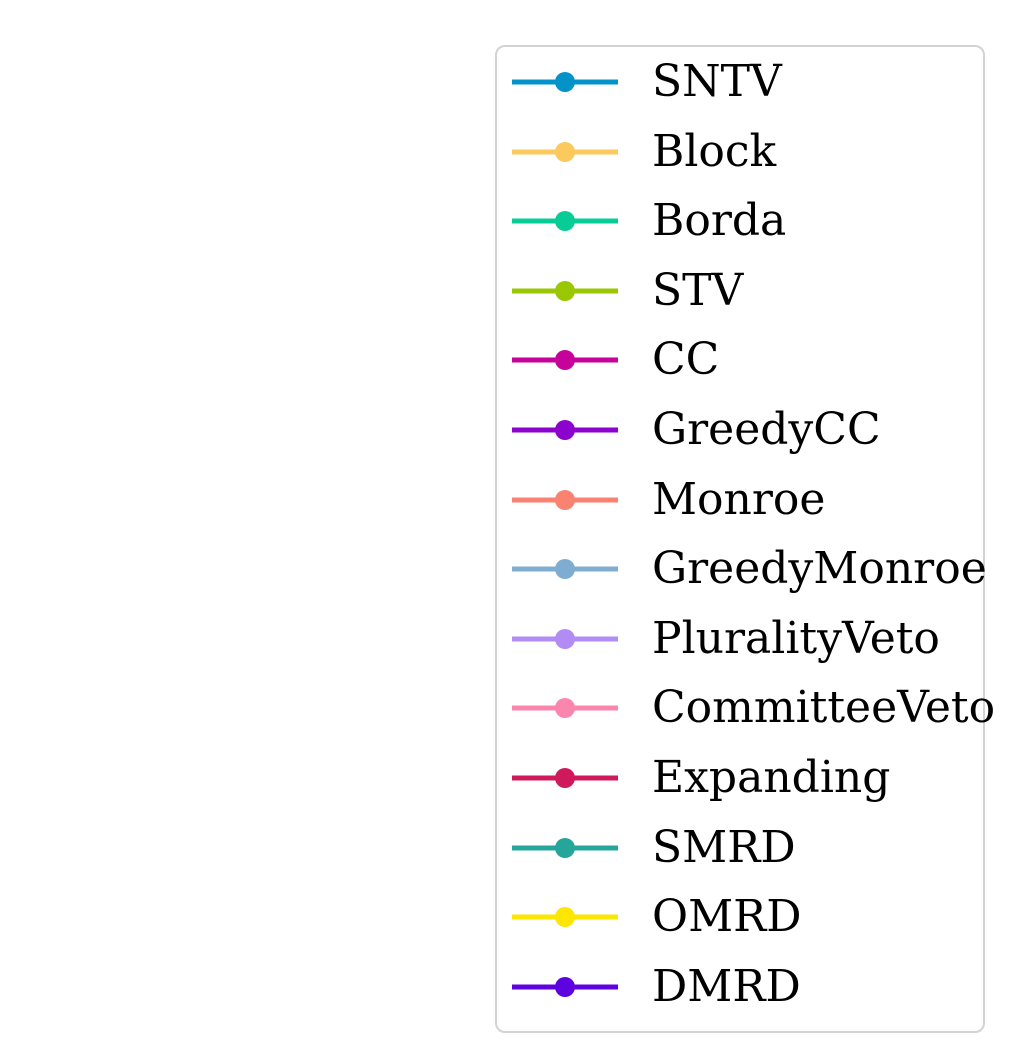 This screenshot has width=1031, height=1055. What do you see at coordinates (719, 221) in the screenshot?
I see `legend-label: Borda` at bounding box center [719, 221].